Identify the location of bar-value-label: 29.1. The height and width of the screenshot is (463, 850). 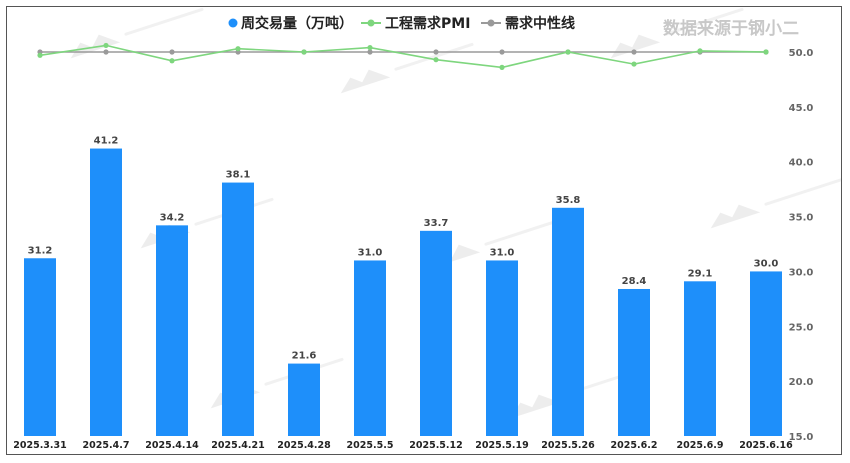
(700, 273).